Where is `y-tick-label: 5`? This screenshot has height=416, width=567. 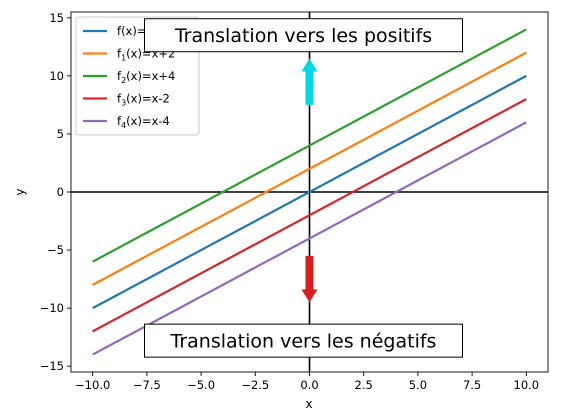 y-tick-label: 5 is located at coordinates (60, 134).